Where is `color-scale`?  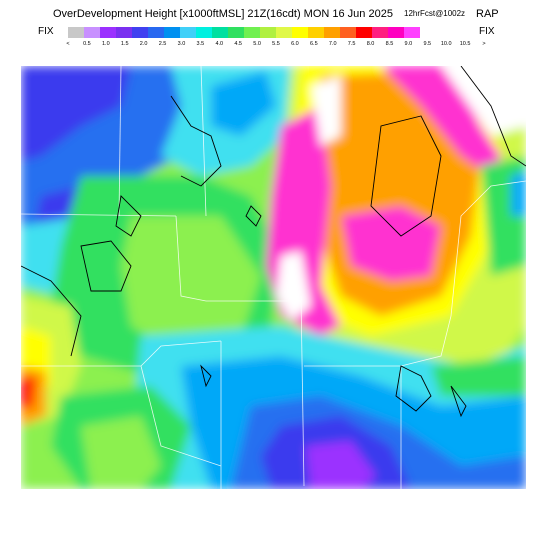
color-scale is located at coordinates (244, 32).